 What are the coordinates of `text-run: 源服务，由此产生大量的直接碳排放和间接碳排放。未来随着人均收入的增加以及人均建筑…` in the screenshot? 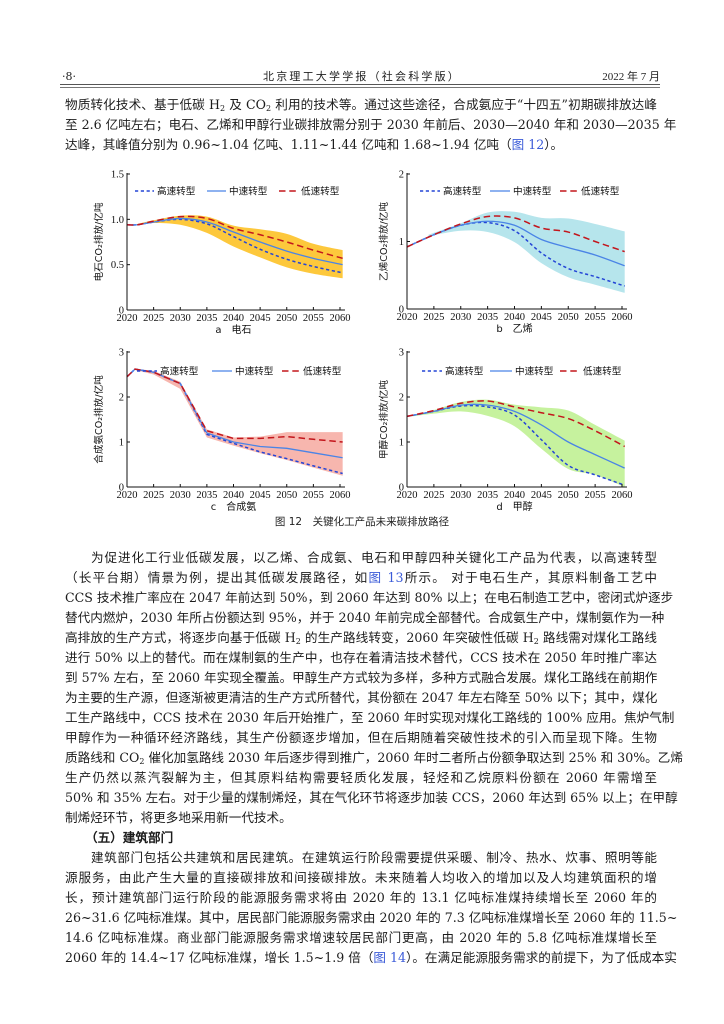 It's located at (361, 877).